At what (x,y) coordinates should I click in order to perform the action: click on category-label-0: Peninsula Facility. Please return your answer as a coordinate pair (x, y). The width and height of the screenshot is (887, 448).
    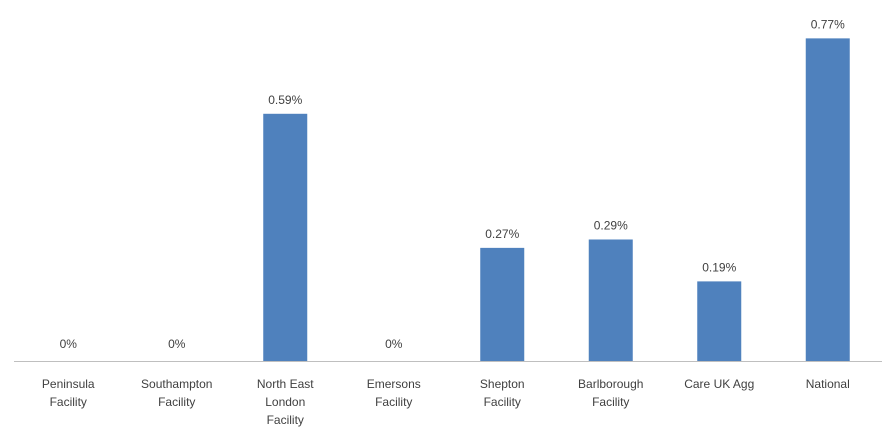
    Looking at the image, I should click on (68, 393).